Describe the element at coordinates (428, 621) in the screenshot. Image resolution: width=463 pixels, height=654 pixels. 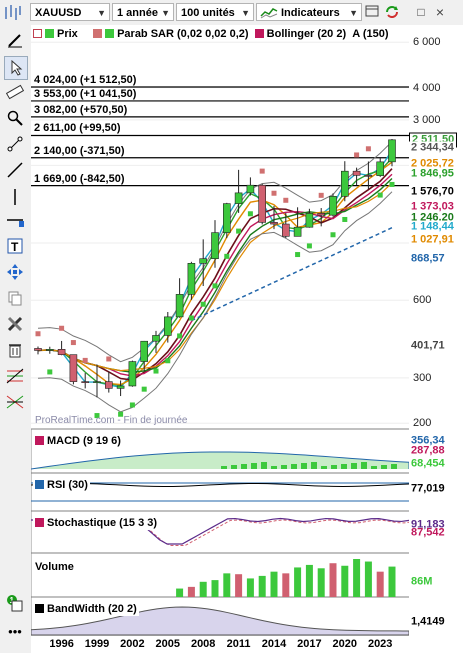
I see `indicator-tag: 1,4149` at that location.